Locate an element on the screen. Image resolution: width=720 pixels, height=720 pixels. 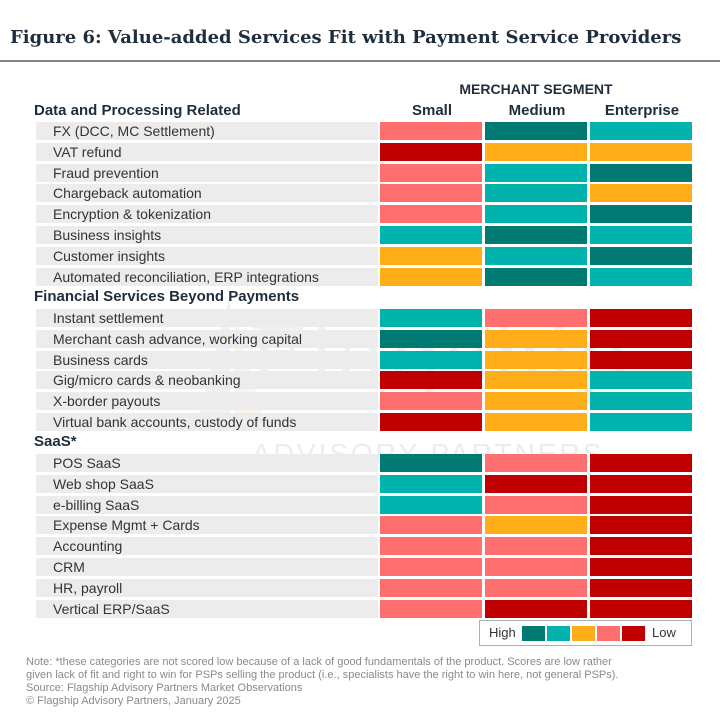
matrix-row: HR, payroll is located at coordinates (364, 587).